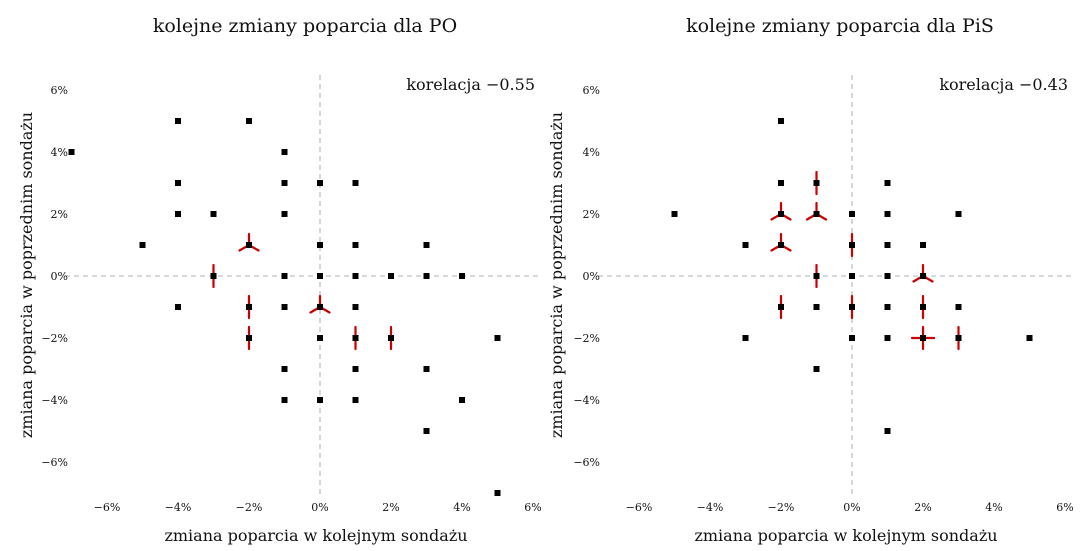  I want to click on chart-title: kolejne zmiany poparcia dla PiS, so click(840, 26).